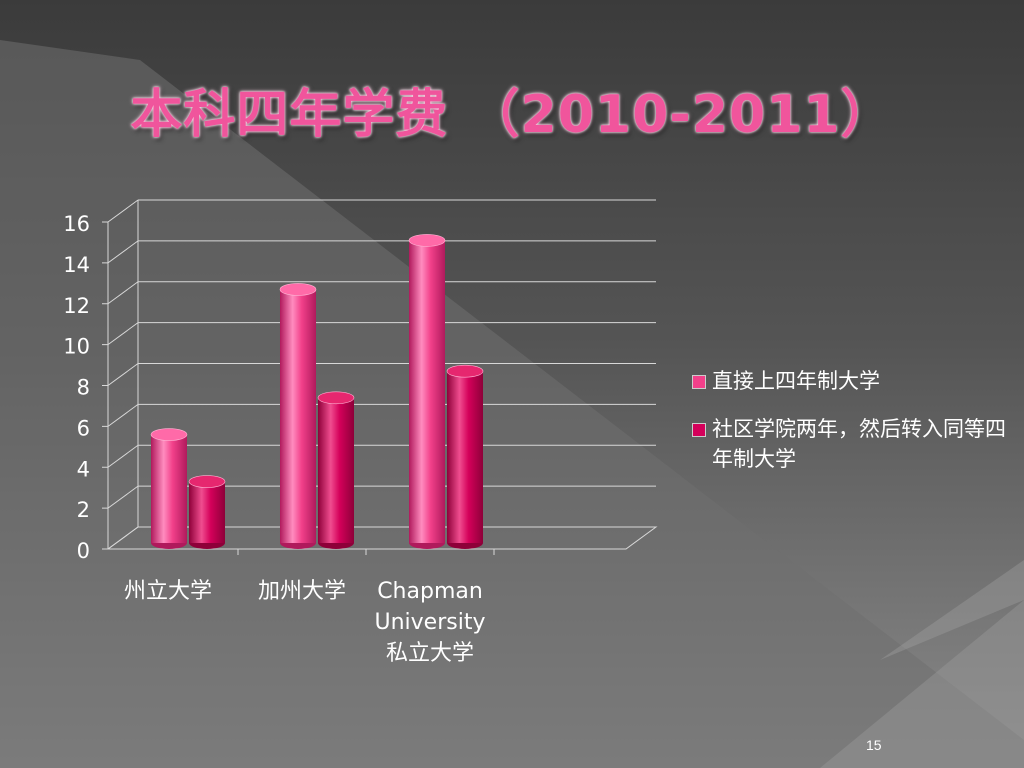  What do you see at coordinates (512, 115) in the screenshot?
I see `slide-title: 本科四年学费 （2010-2011）` at bounding box center [512, 115].